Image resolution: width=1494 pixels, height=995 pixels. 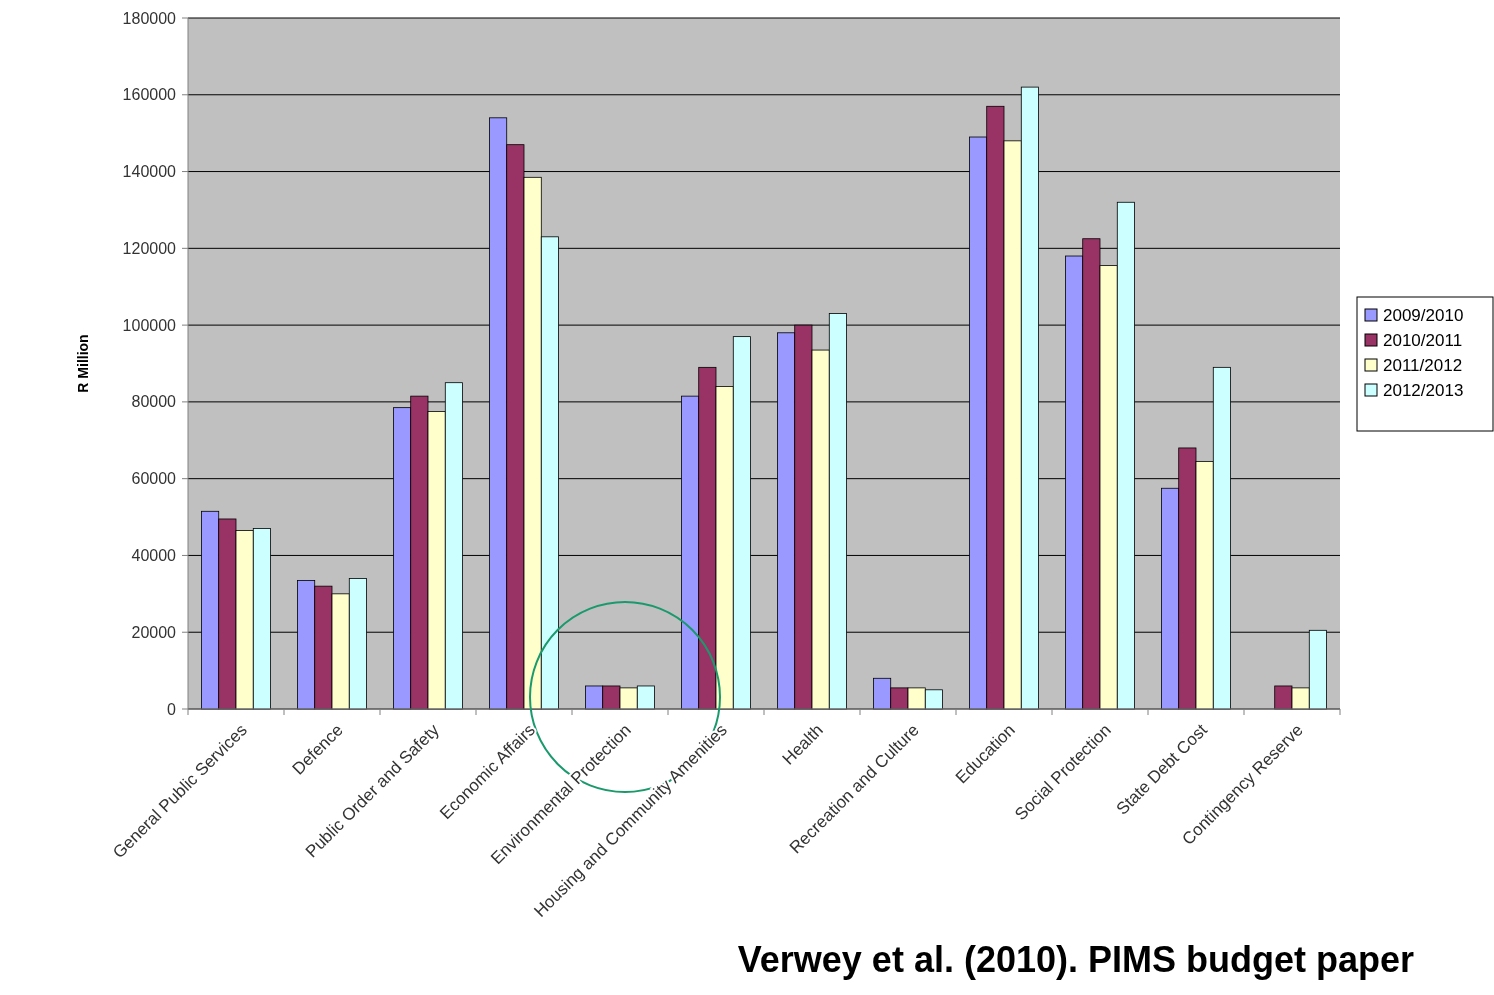 What do you see at coordinates (154, 402) in the screenshot?
I see `y-tick-label: 80000` at bounding box center [154, 402].